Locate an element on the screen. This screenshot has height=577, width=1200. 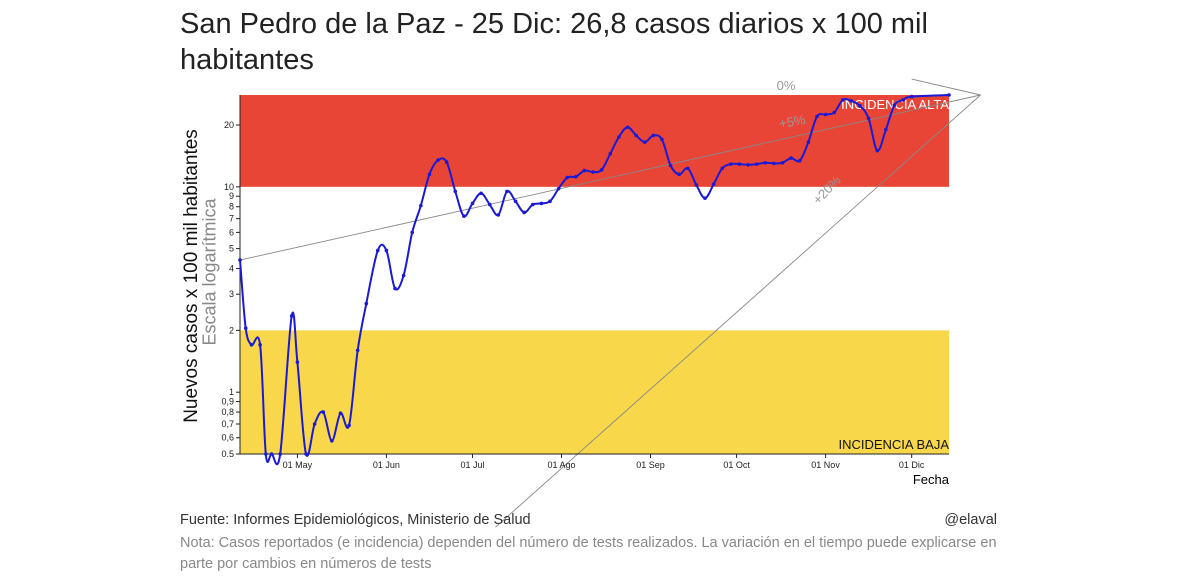
author-handle: @elaval is located at coordinates (970, 520).